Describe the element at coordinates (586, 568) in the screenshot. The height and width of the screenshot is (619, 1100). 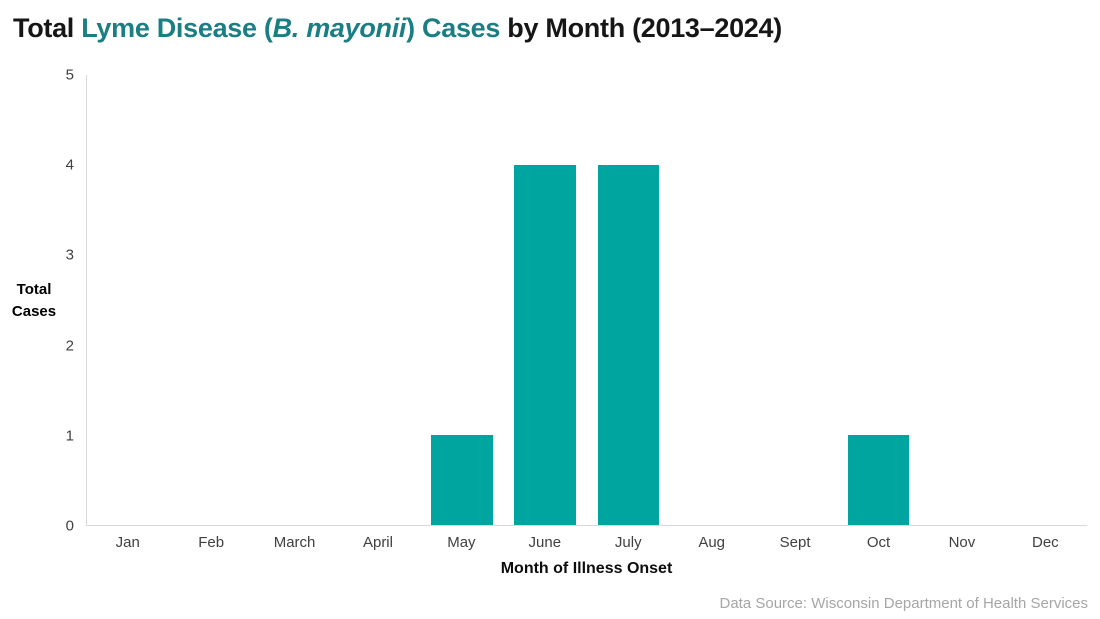
I see `x-axis-title: Month of Illness Onset` at that location.